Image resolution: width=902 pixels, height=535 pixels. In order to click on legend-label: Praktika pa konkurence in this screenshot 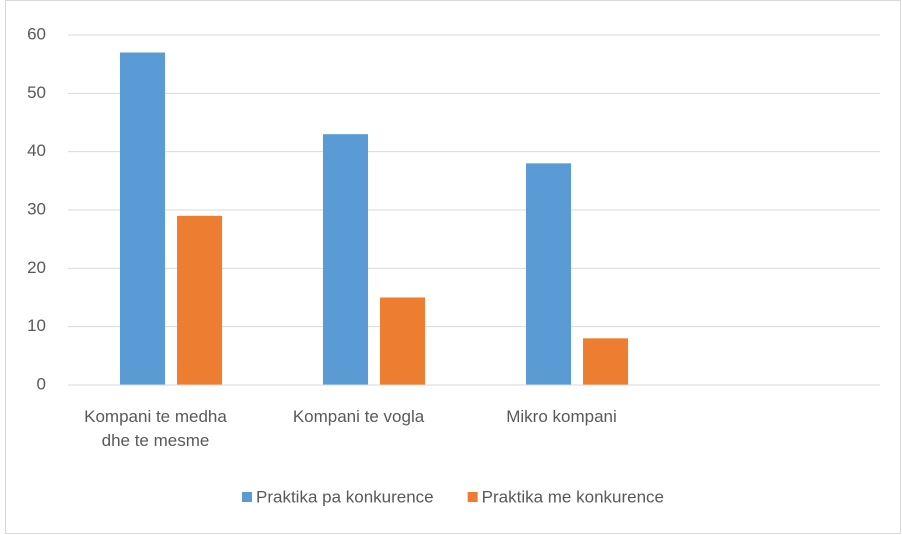, I will do `click(345, 496)`.